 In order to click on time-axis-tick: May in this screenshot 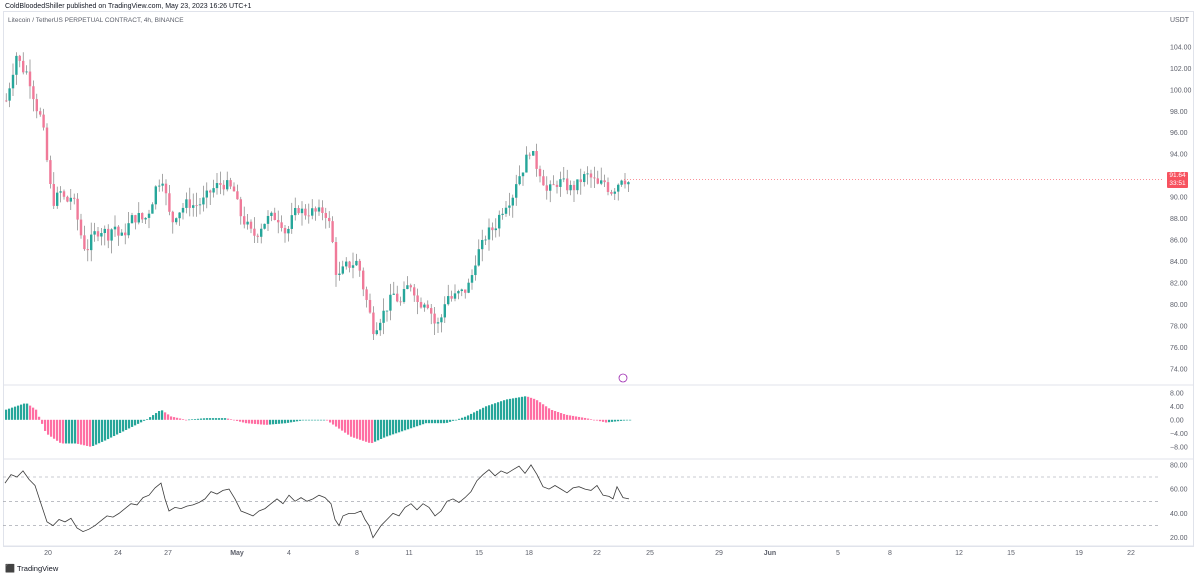, I will do `click(237, 553)`.